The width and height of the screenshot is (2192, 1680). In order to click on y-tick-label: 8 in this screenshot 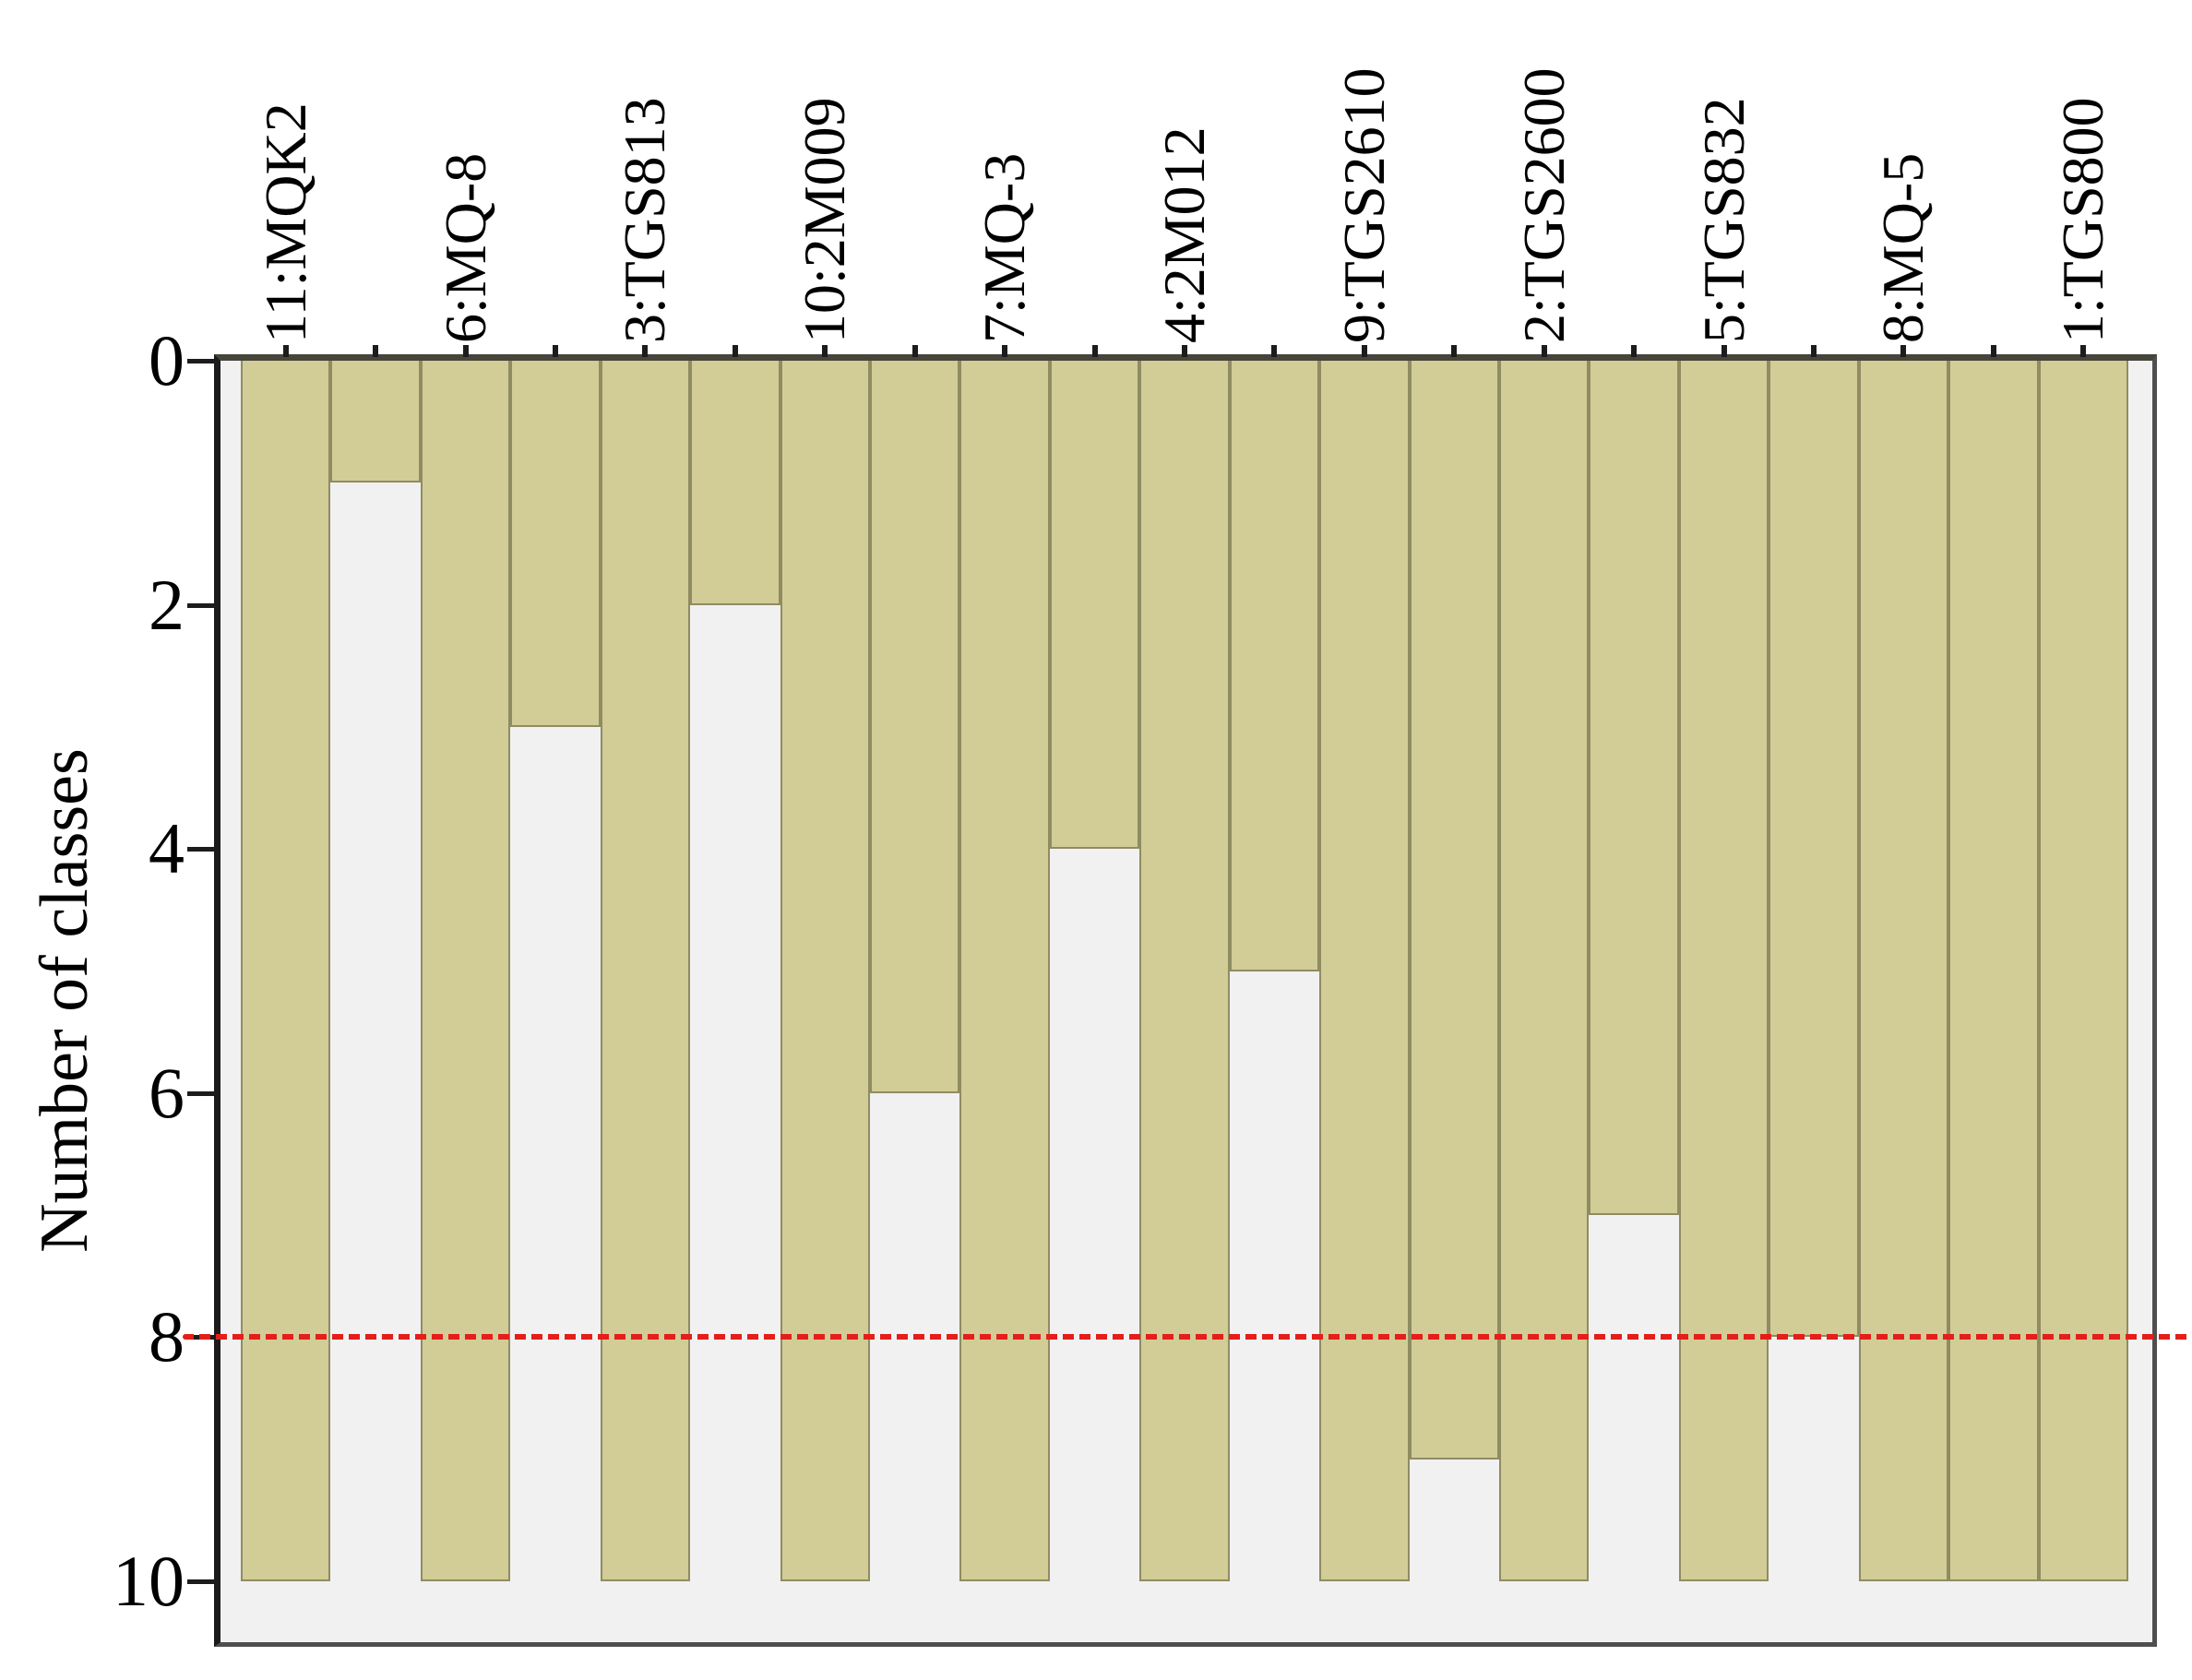, I will do `click(167, 1336)`.